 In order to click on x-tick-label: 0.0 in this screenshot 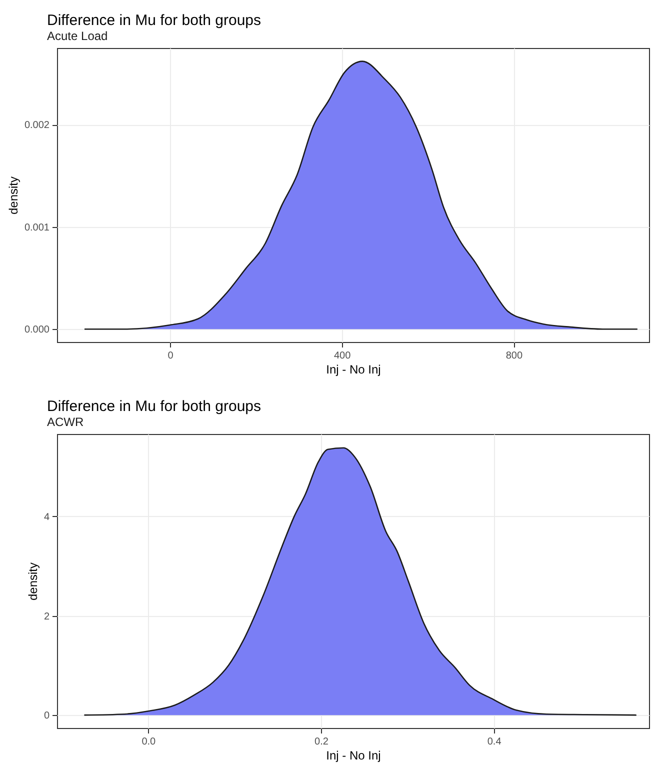, I will do `click(149, 742)`.